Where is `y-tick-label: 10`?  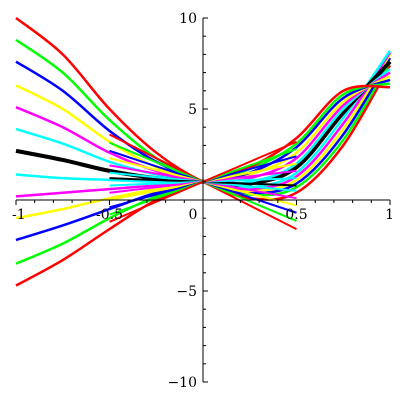 y-tick-label: 10 is located at coordinates (188, 19).